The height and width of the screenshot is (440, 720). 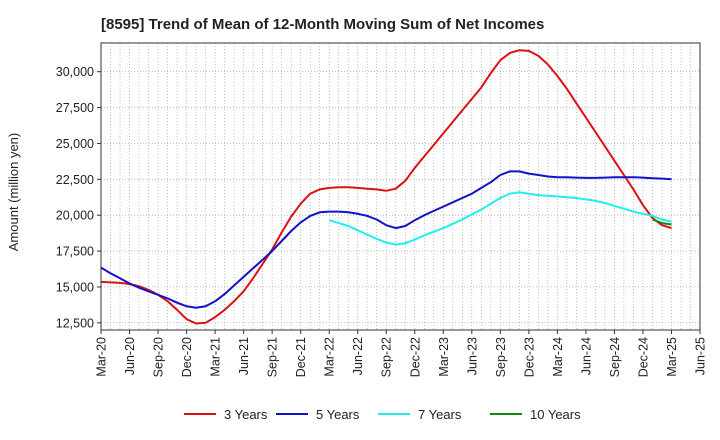 I want to click on x-tick-label: Mar-23, so click(x=444, y=357).